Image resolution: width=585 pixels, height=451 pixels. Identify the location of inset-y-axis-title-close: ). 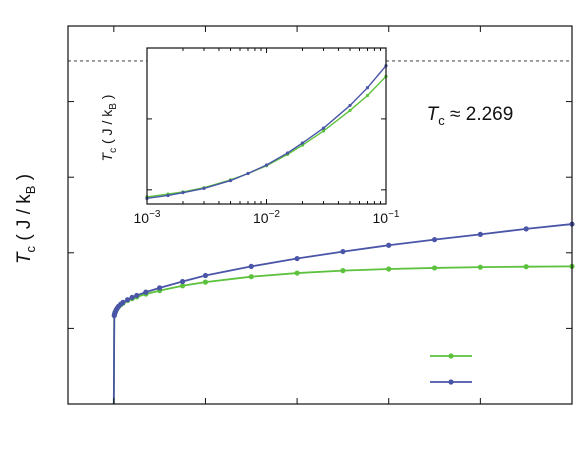
(107, 99).